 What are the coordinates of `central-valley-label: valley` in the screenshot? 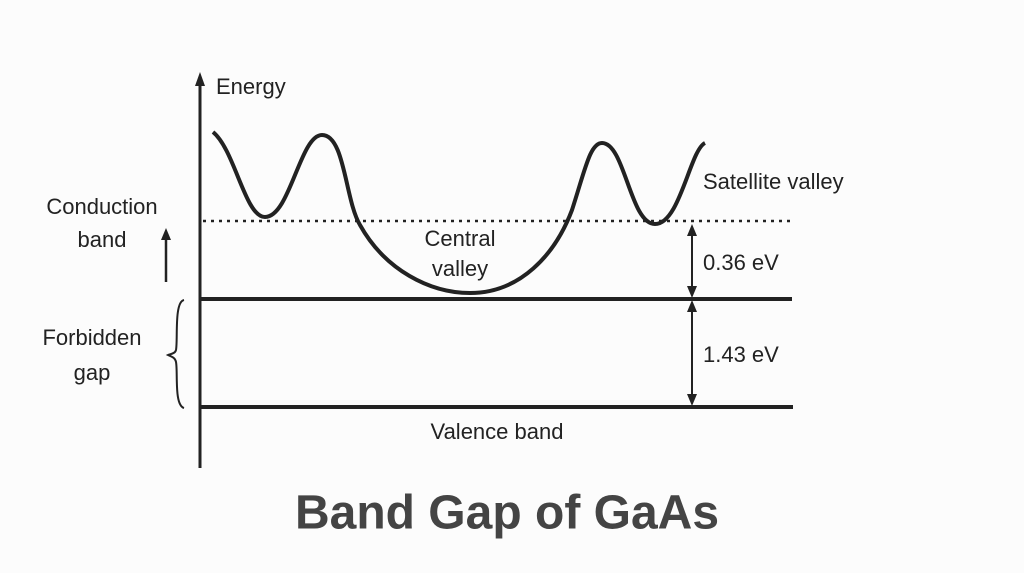 It's located at (460, 268).